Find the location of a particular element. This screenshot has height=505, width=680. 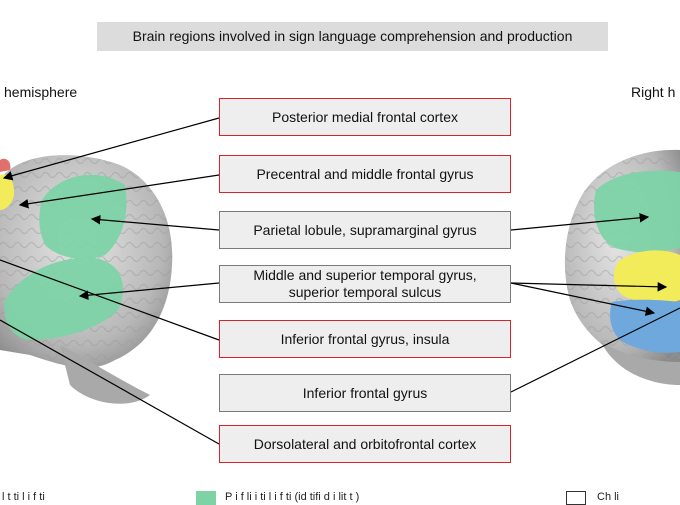

right-brain-image is located at coordinates (622, 267).